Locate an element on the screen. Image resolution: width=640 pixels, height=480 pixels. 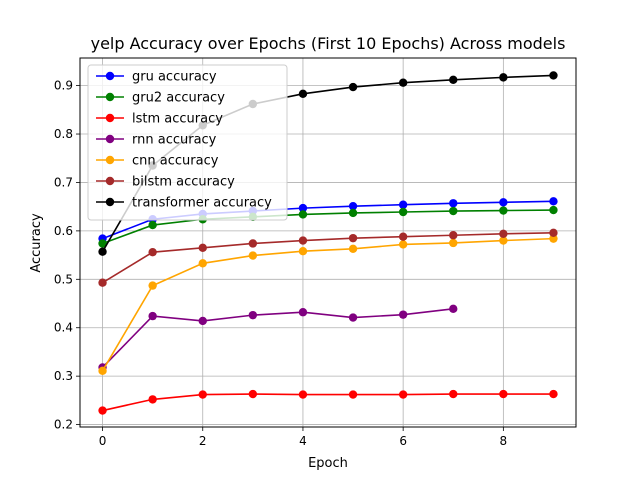
legend-item-gru: gru accuracy is located at coordinates (156, 77).